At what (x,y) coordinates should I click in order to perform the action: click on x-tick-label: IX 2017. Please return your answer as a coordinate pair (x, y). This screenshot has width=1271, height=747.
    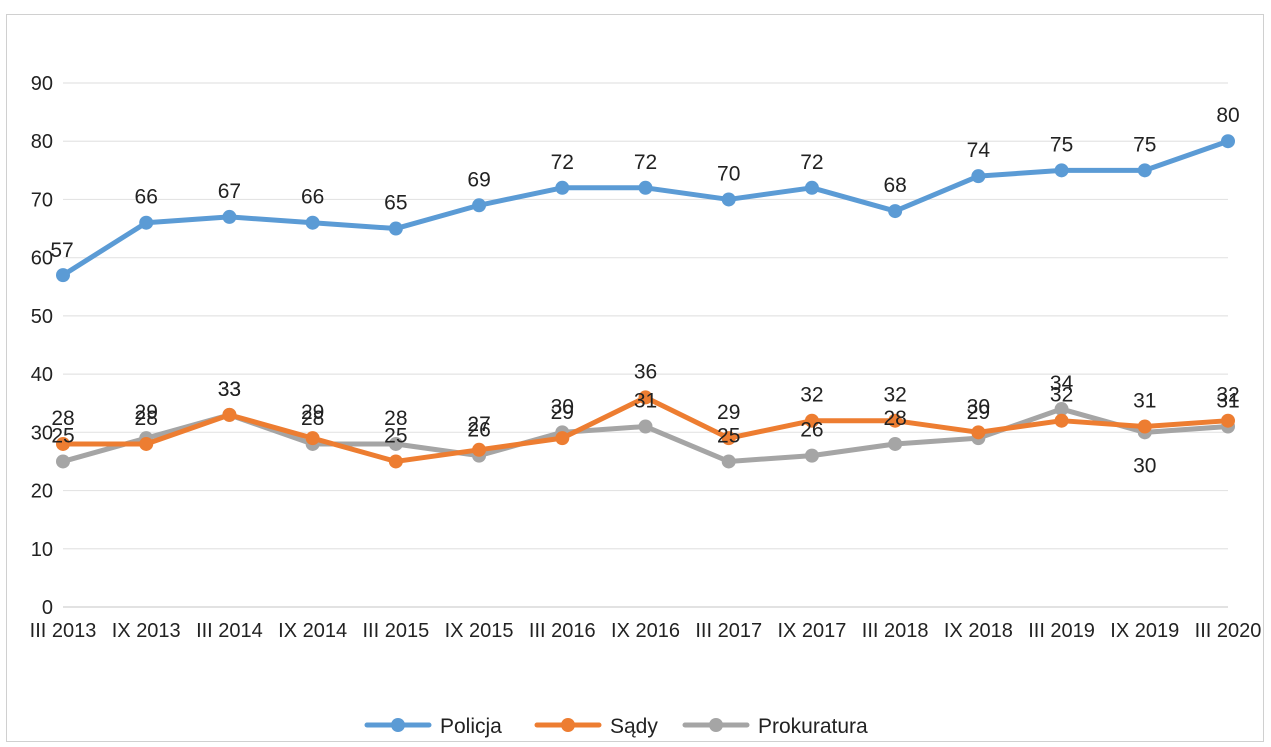
    Looking at the image, I should click on (811, 631).